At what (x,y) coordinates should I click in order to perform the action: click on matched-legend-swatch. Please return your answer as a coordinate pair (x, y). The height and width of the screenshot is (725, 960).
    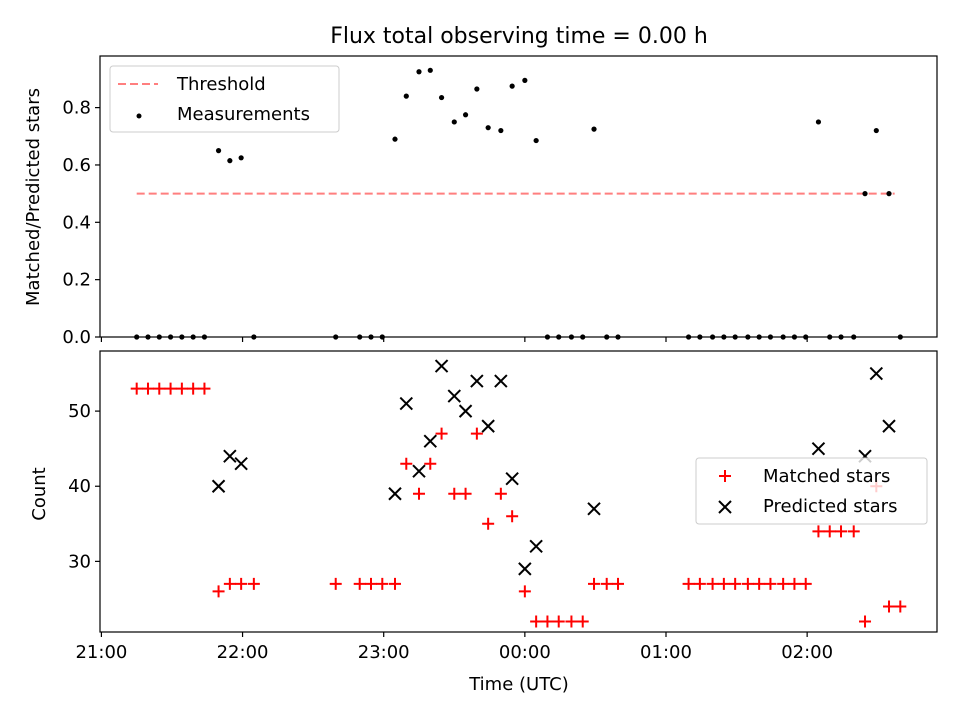
    Looking at the image, I should click on (725, 476).